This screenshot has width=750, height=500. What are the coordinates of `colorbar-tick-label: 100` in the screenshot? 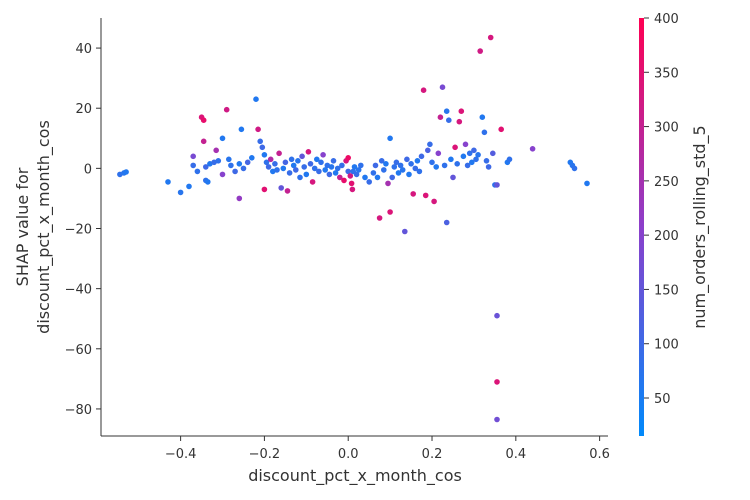 It's located at (666, 345).